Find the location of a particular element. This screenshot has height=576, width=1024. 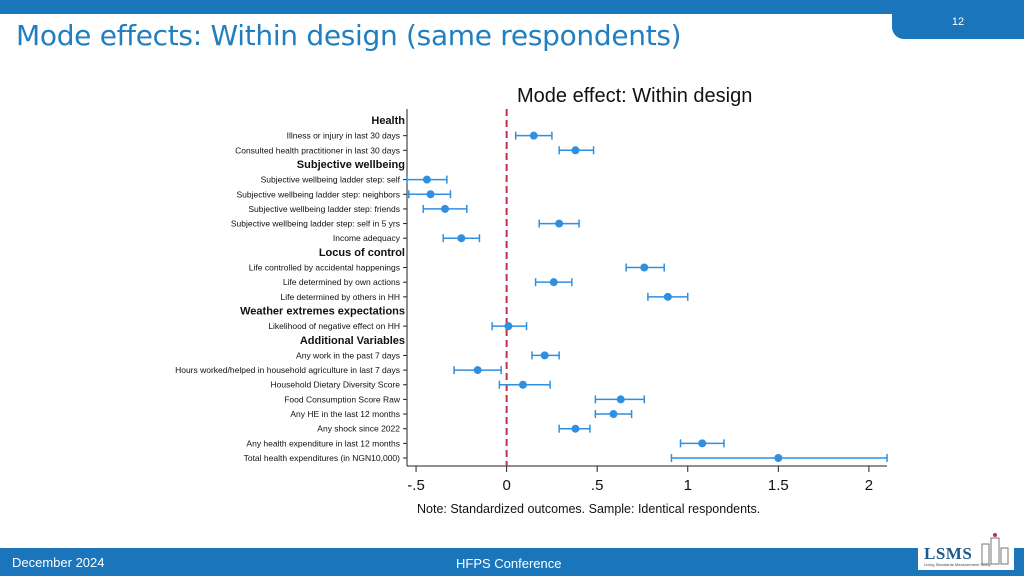

row-label: Total health expenditures (in NGN10,000) is located at coordinates (322, 458).